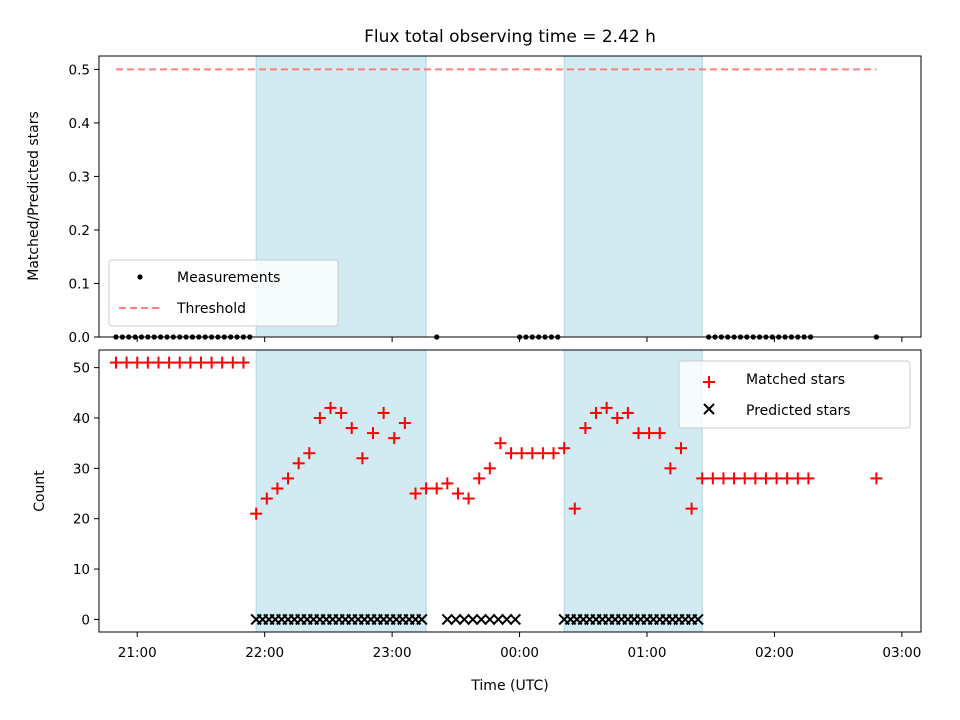  What do you see at coordinates (774, 653) in the screenshot?
I see `x-tick-label: 02:00` at bounding box center [774, 653].